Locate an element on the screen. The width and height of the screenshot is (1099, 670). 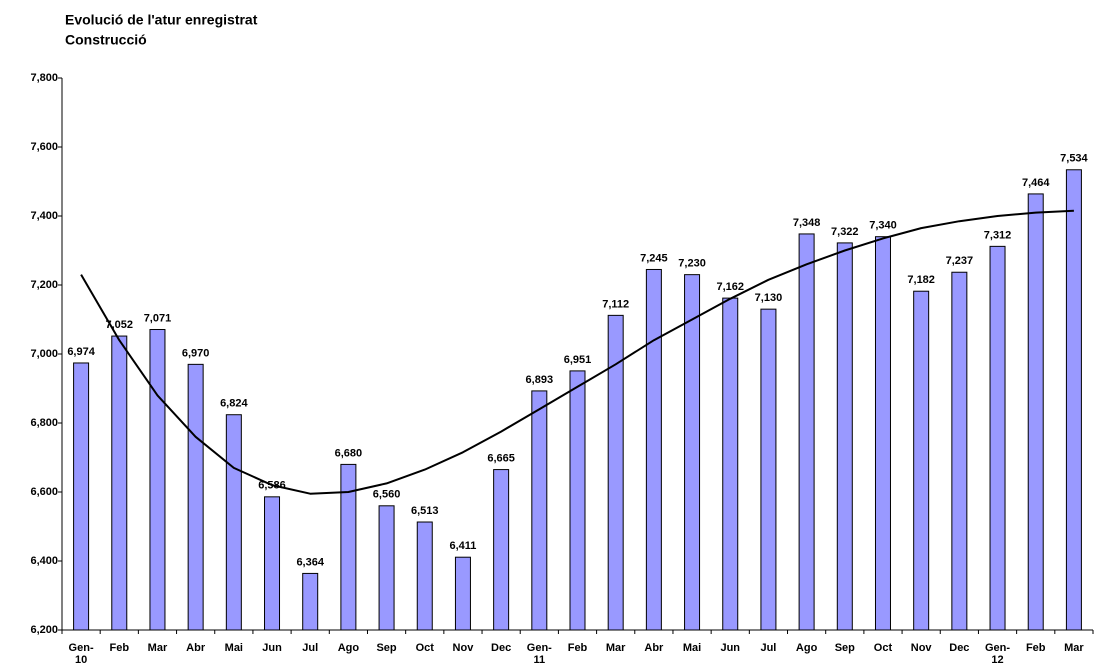
data-label: 7,245 is located at coordinates (654, 258).